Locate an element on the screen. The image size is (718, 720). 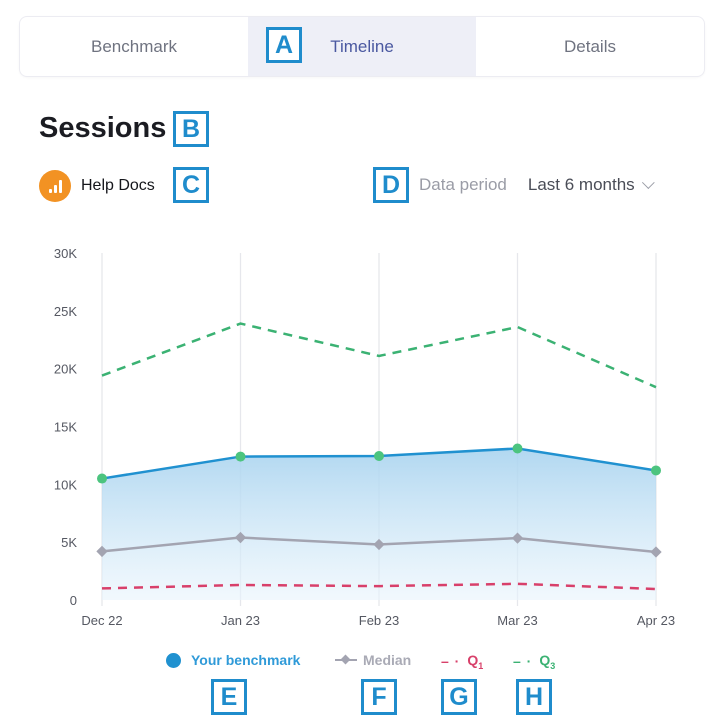
dot-icon is located at coordinates (173, 660).